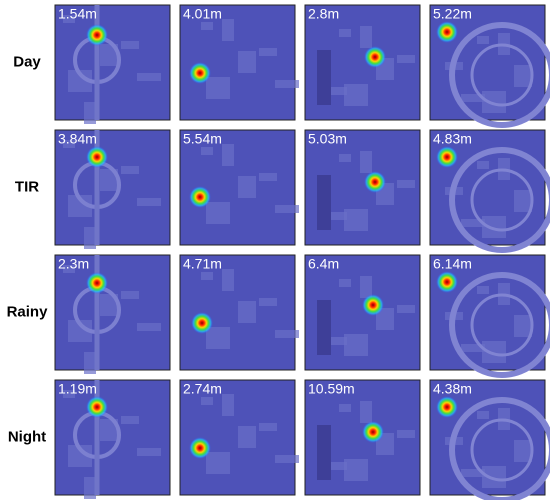 This screenshot has width=550, height=500. I want to click on row-label: Night, so click(27, 436).